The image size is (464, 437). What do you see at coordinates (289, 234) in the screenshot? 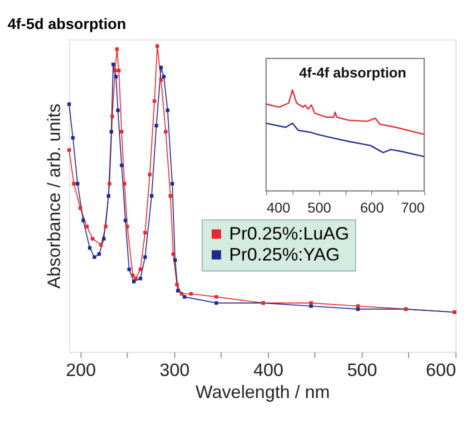
I see `legend-label: Pr0.25%:LuAG` at bounding box center [289, 234].